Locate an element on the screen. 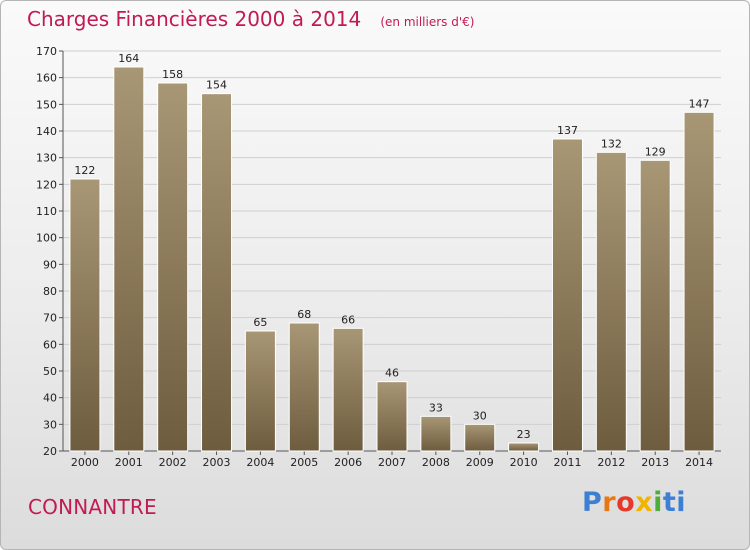 The height and width of the screenshot is (550, 750). x-tick-label: 2014 is located at coordinates (699, 462).